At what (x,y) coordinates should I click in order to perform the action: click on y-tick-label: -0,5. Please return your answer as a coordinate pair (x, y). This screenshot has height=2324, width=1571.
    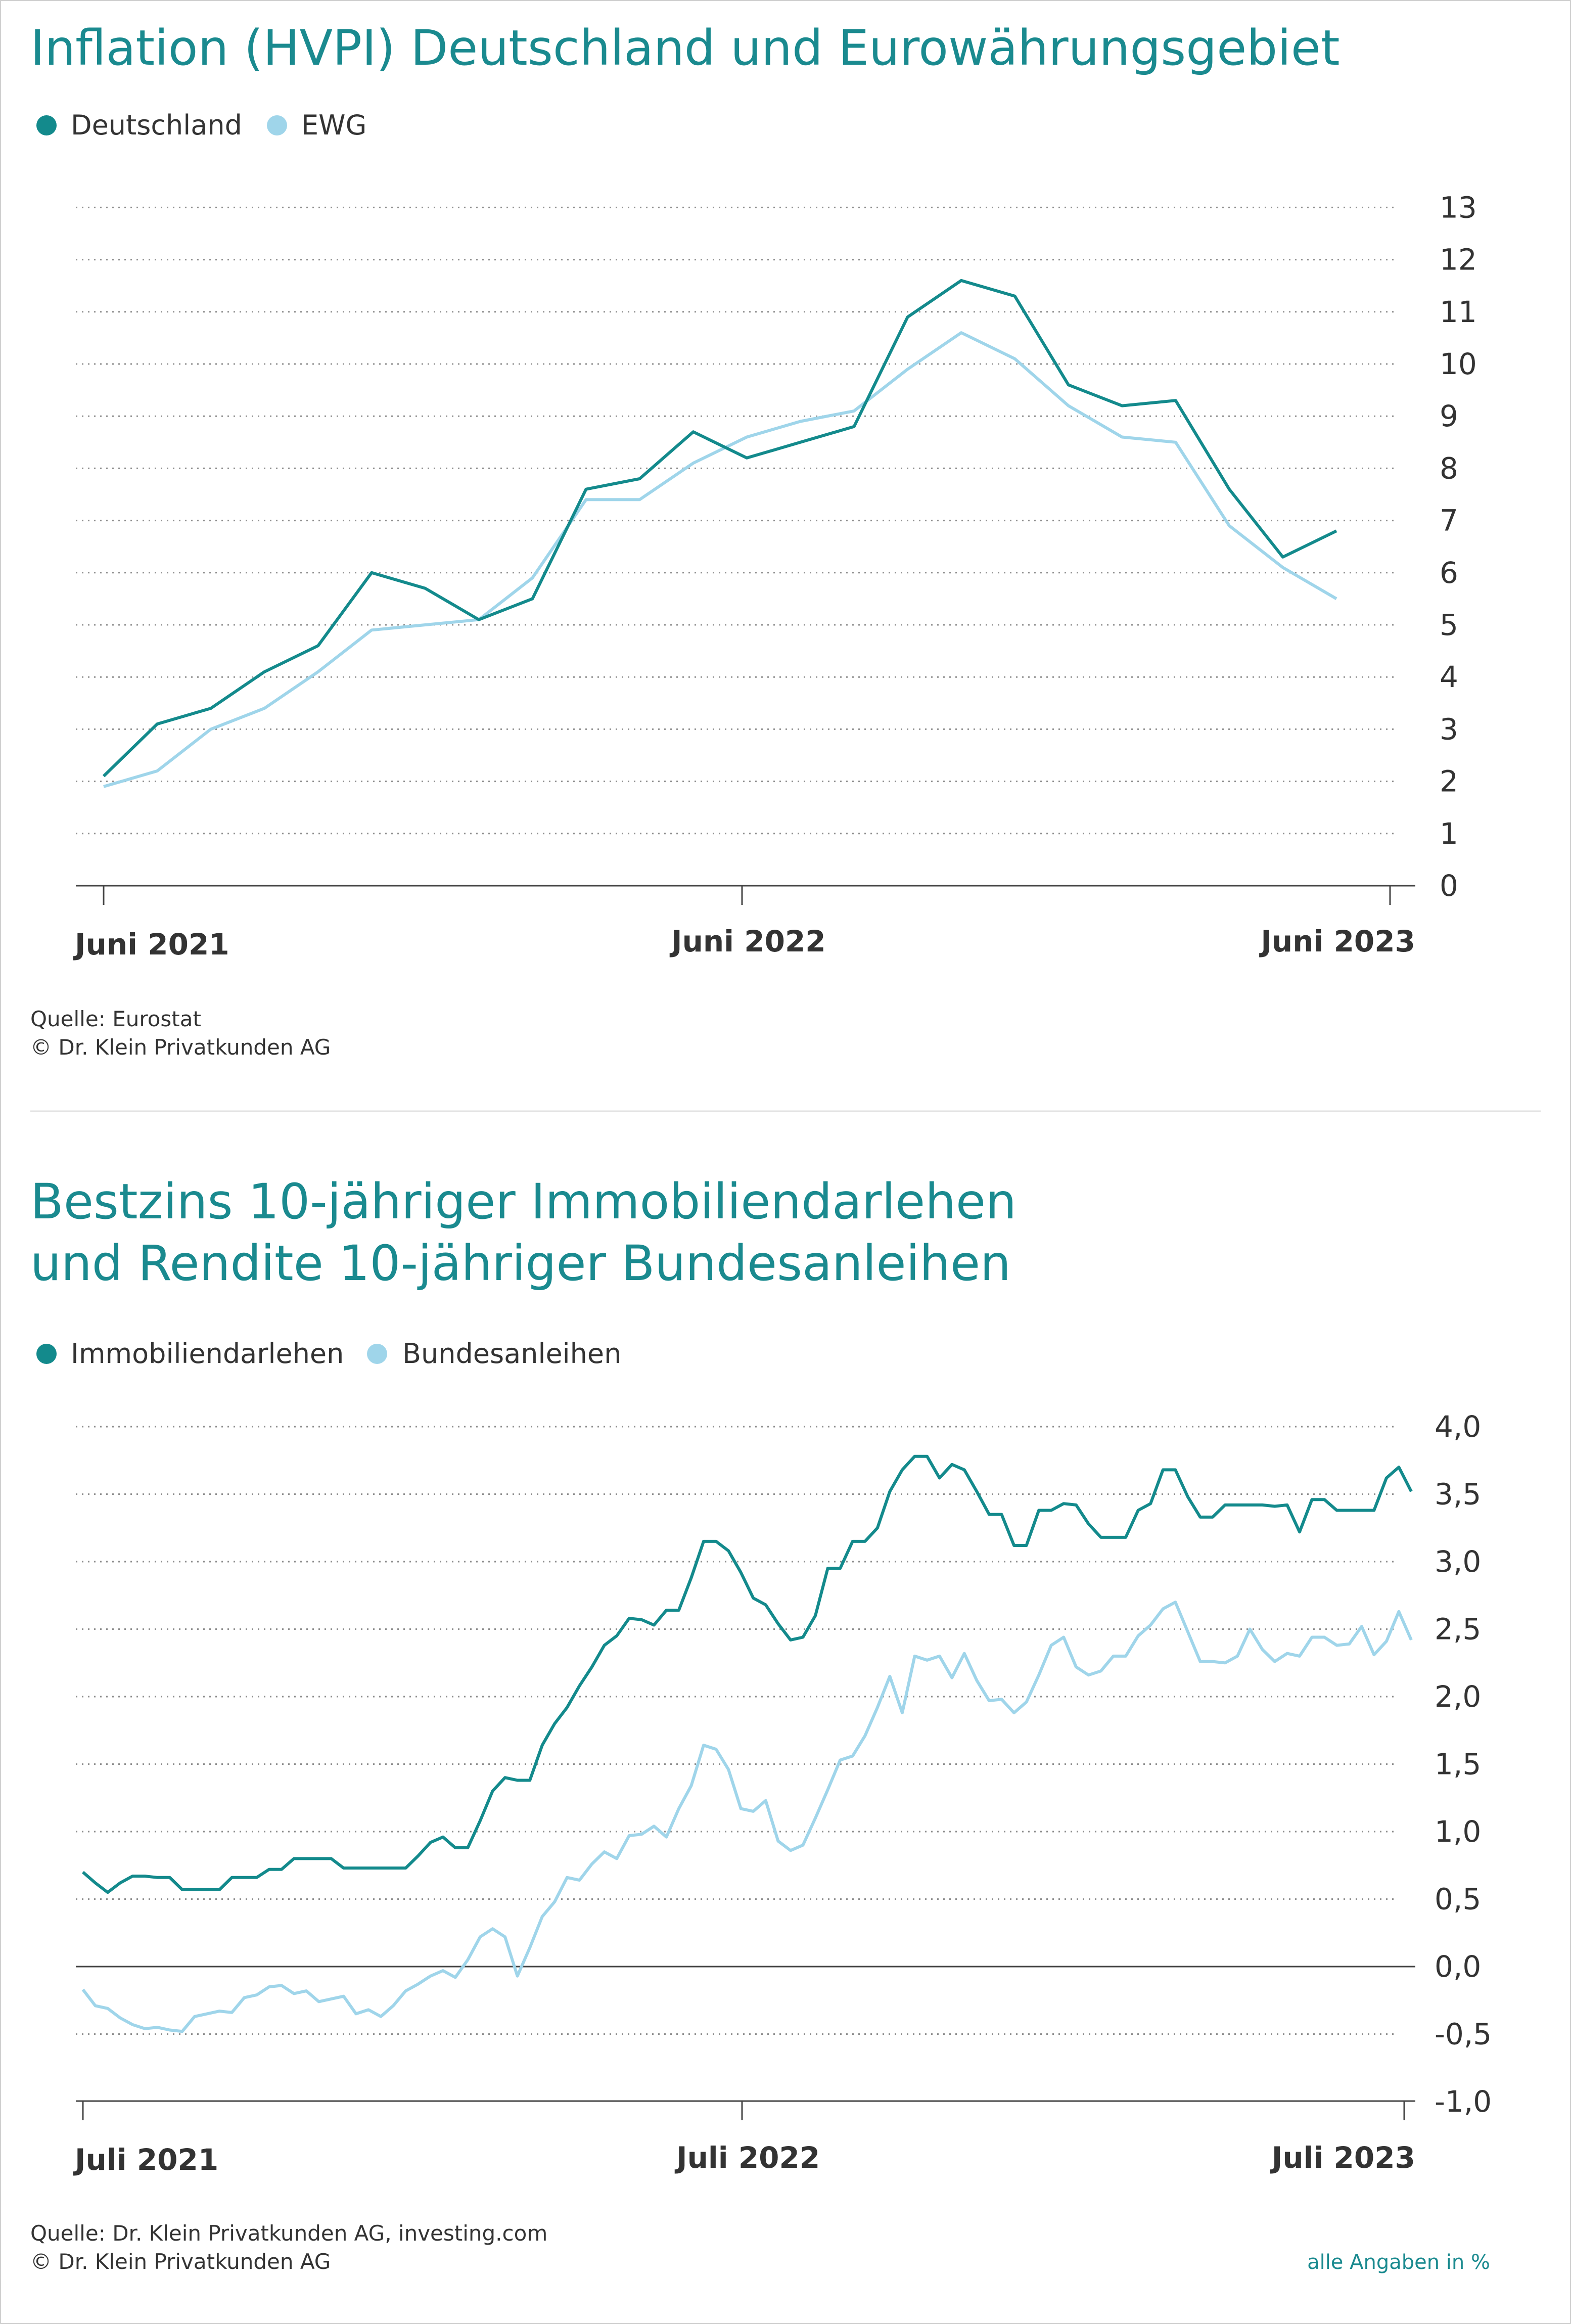
    Looking at the image, I should click on (1463, 2034).